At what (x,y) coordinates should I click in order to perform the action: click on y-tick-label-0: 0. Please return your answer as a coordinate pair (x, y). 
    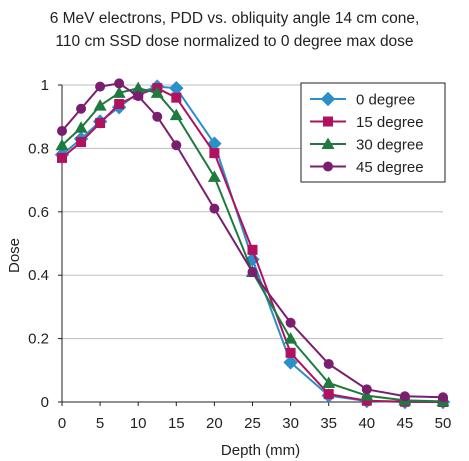
    Looking at the image, I should click on (45, 402).